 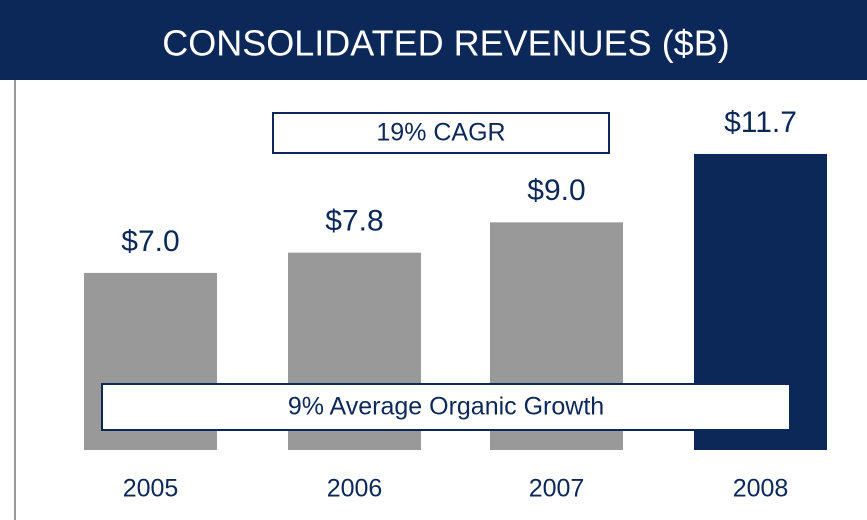 I want to click on x-tick-label: 2005, so click(x=151, y=489).